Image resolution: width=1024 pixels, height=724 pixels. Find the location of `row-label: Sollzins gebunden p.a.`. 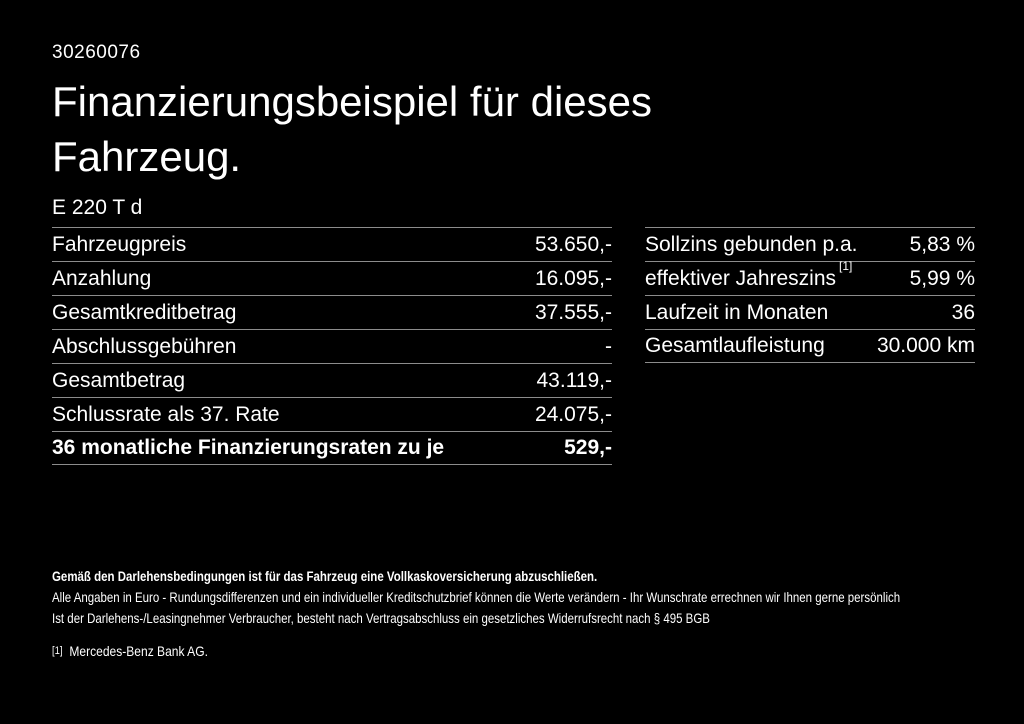

row-label: Sollzins gebunden p.a. is located at coordinates (751, 244).